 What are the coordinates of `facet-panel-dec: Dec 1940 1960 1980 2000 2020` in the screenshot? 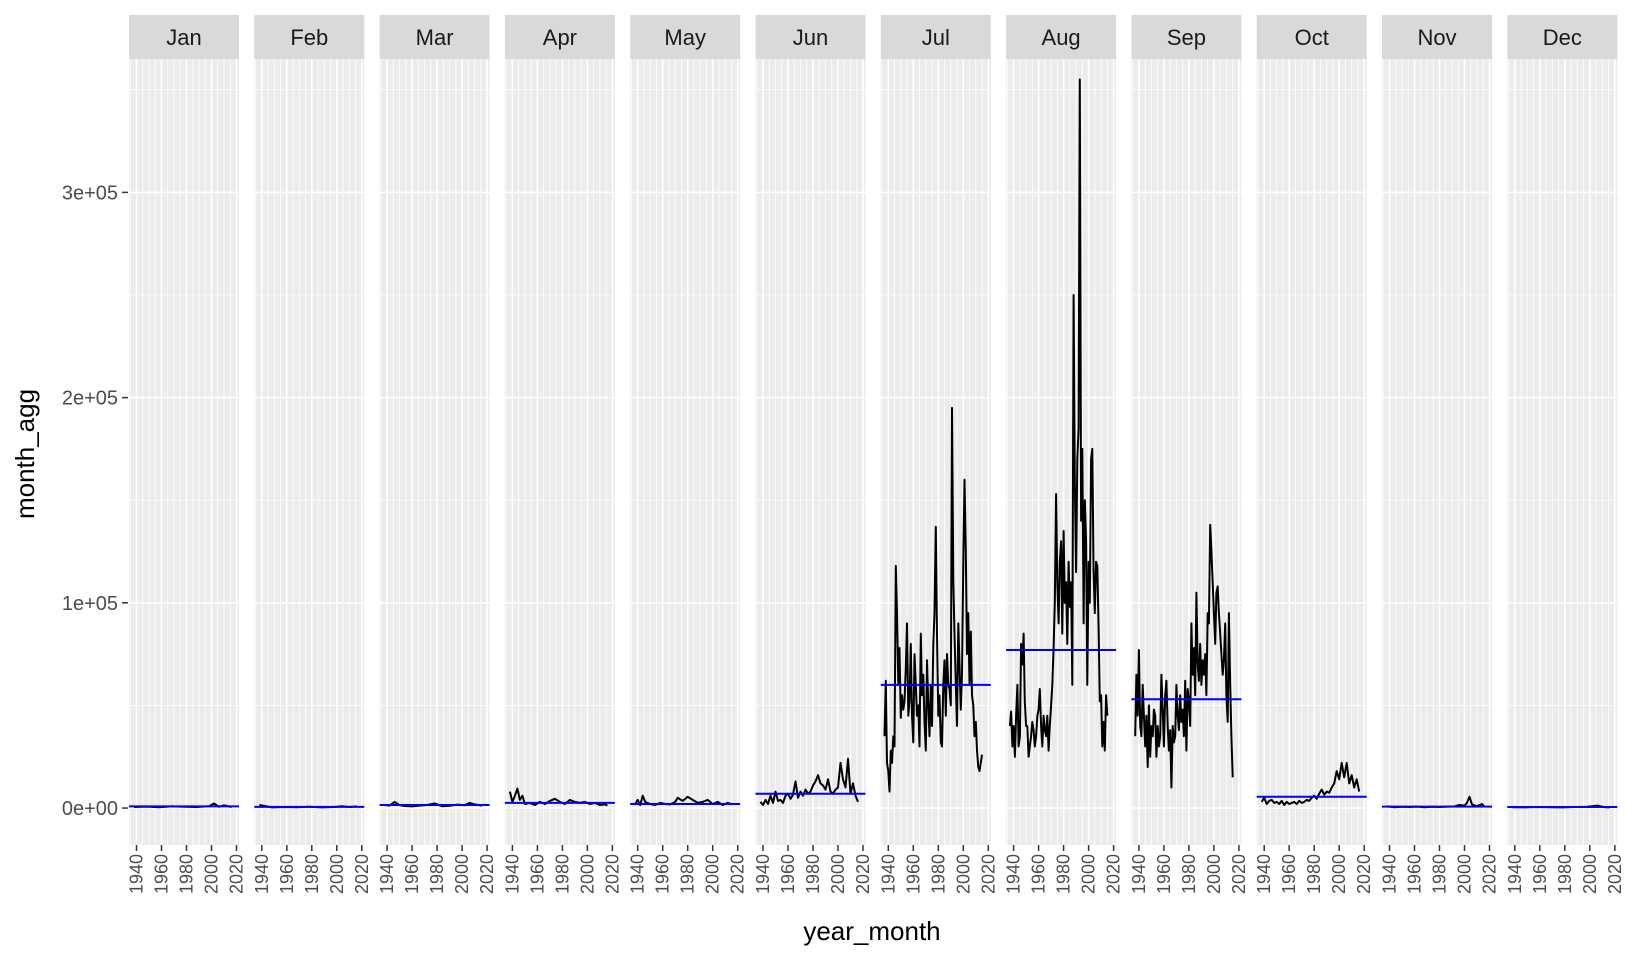 It's located at (1565, 454).